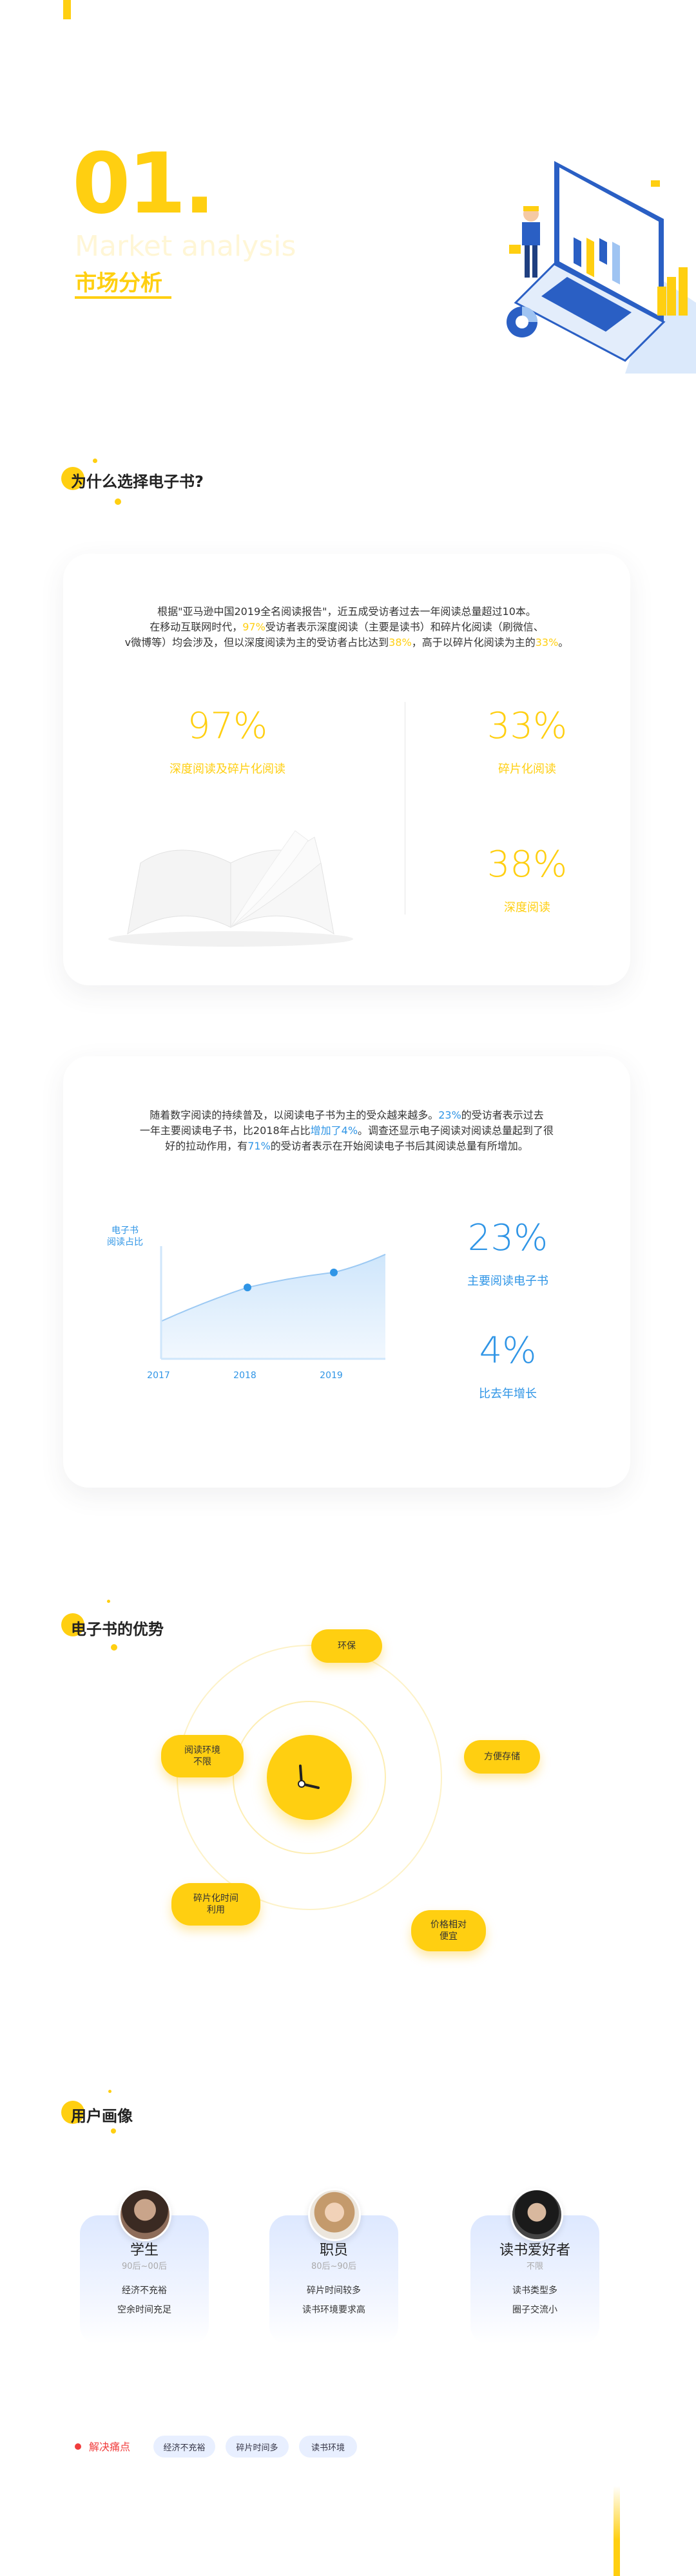  I want to click on ebook-share-chart: 电子书 阅读占比 2017 2018 2019, so click(247, 1303).